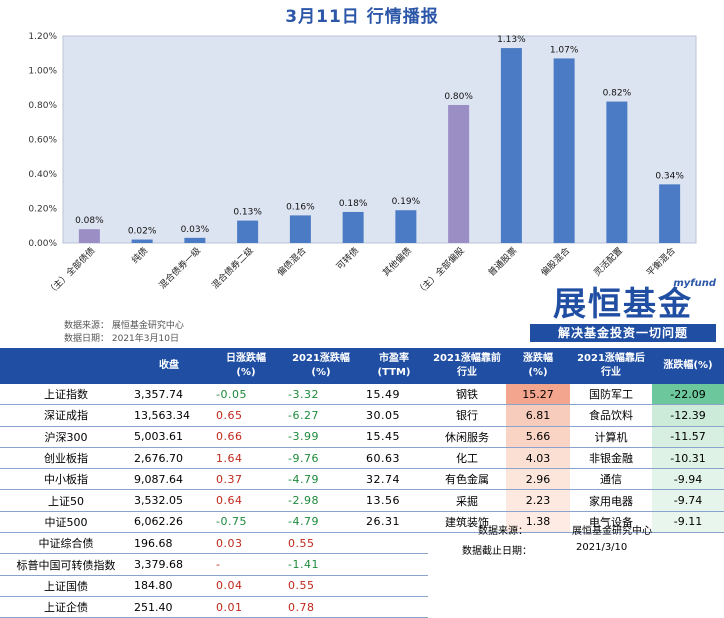  Describe the element at coordinates (576, 500) in the screenshot. I see `industry-row: 采掘 2.23 家用电器 -9.74` at that location.